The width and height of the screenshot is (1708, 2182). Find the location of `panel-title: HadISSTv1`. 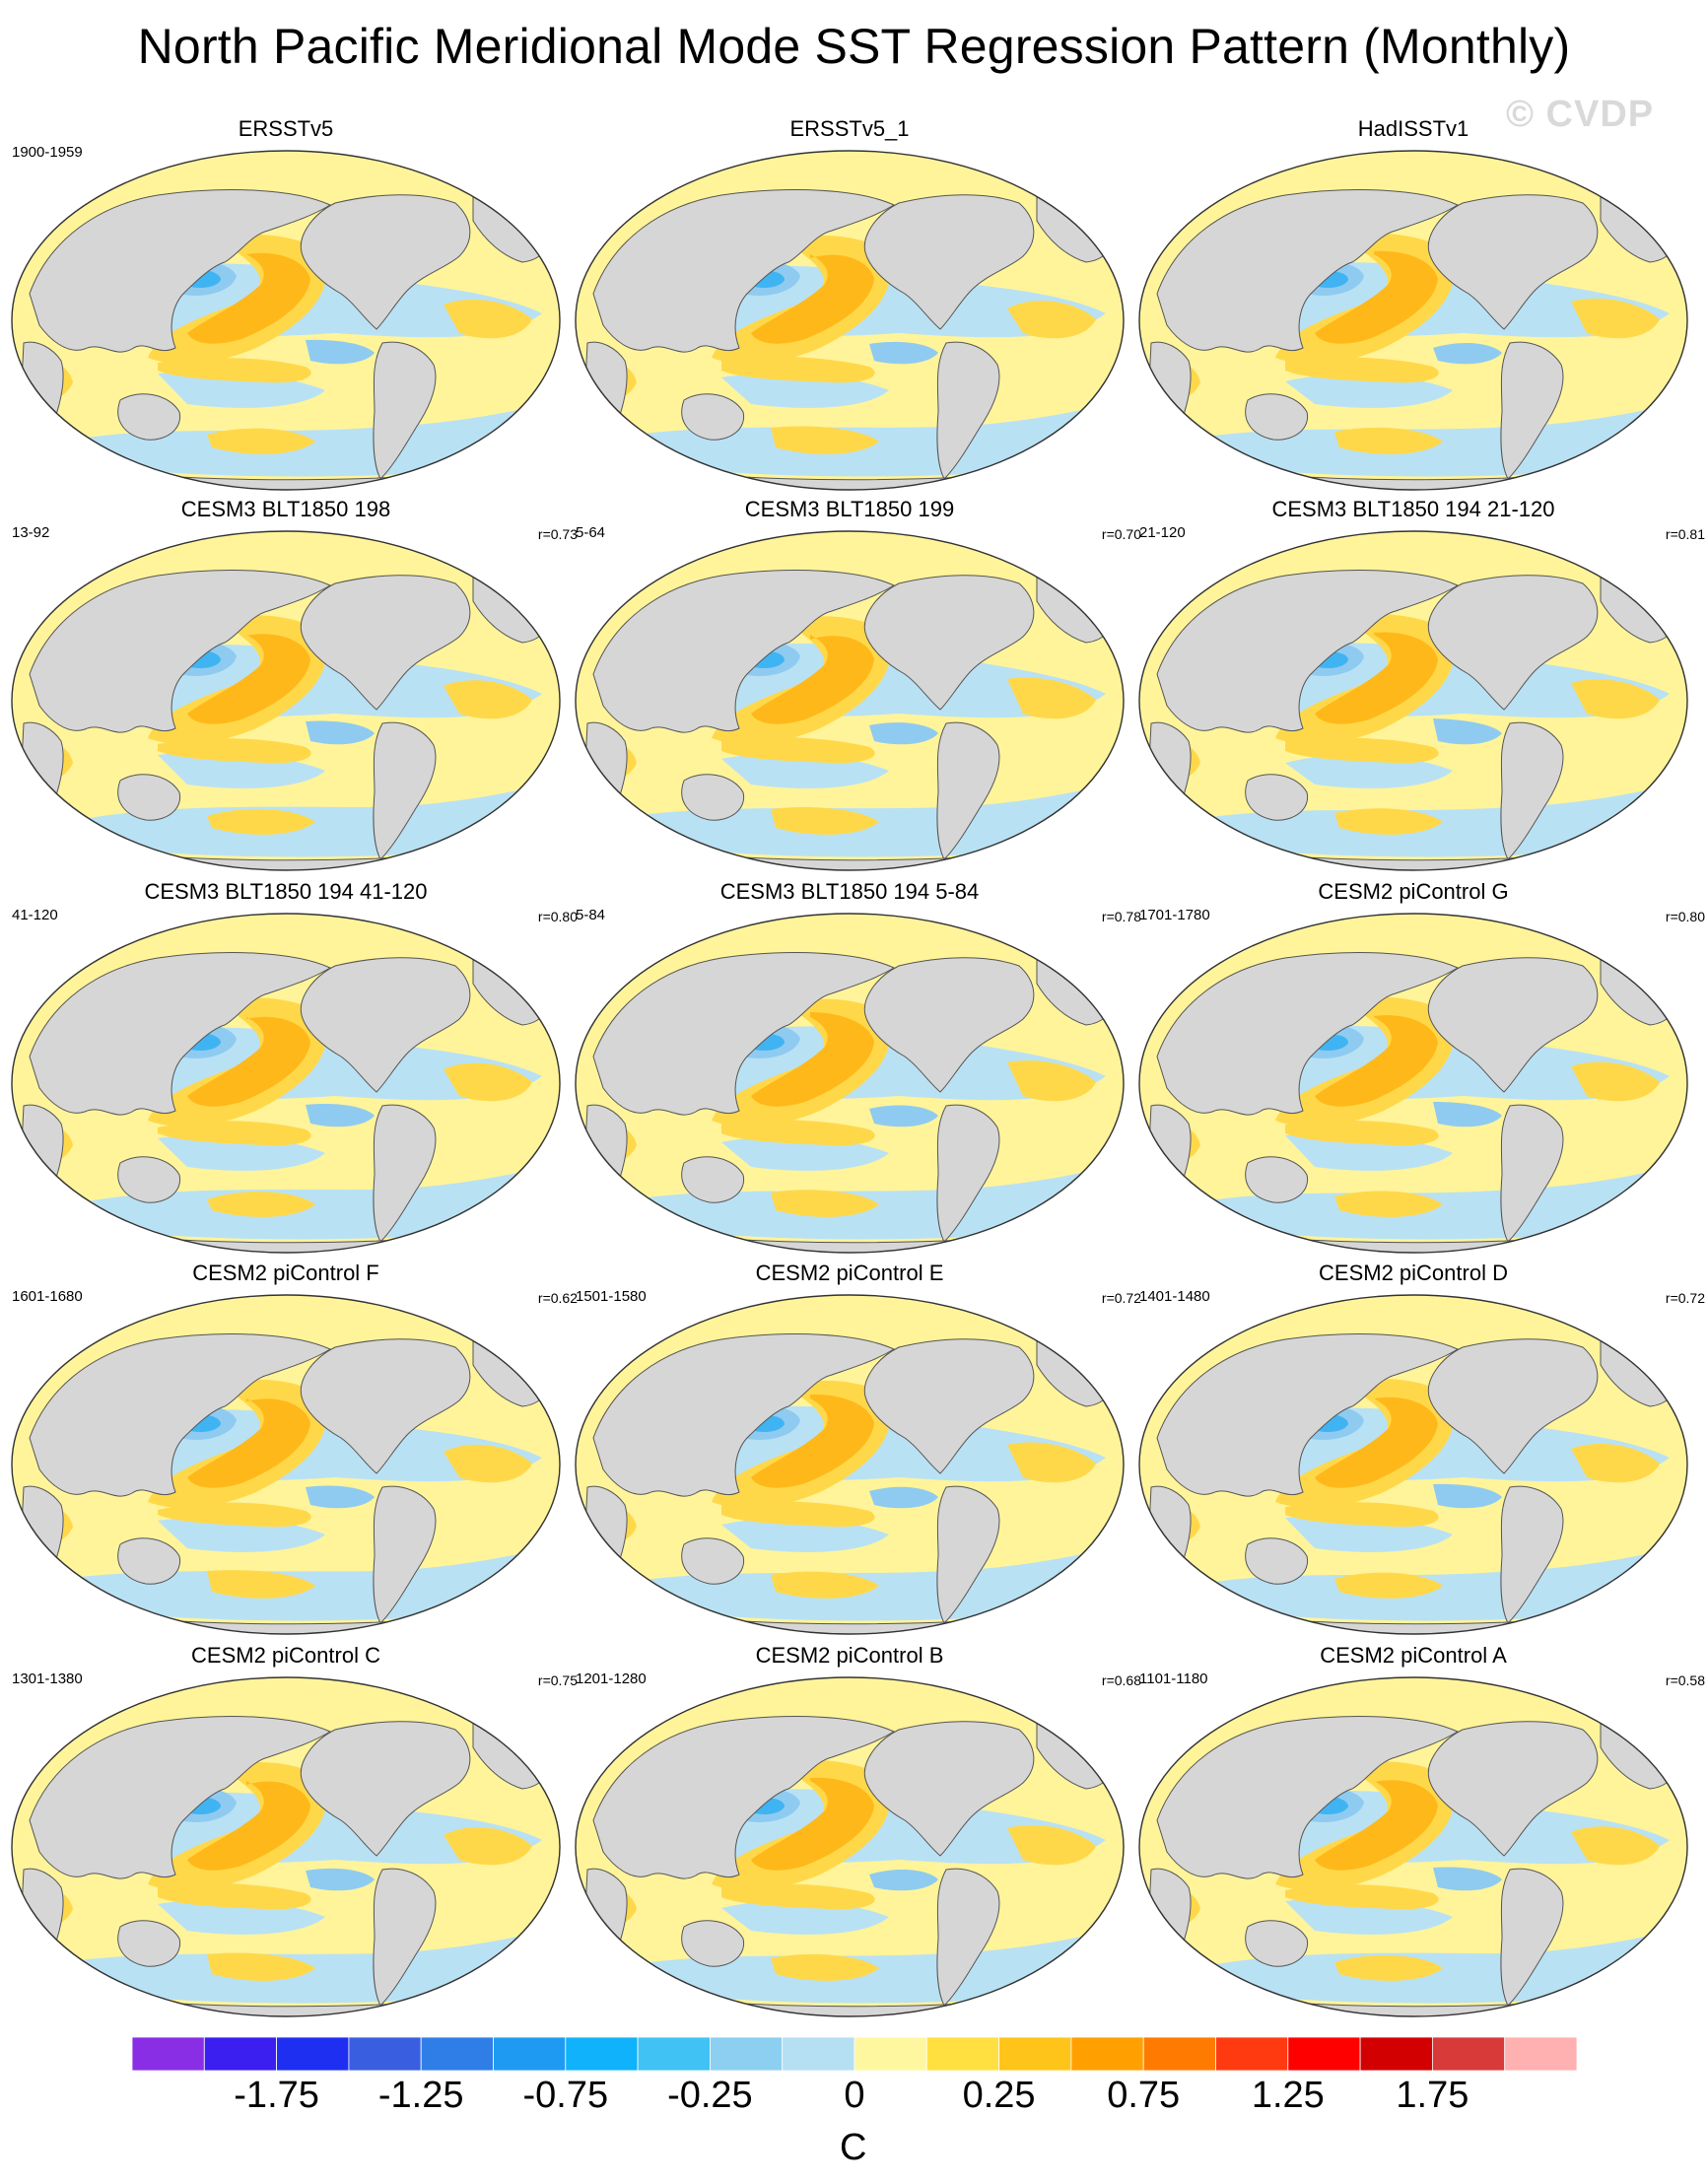

panel-title: HadISSTv1 is located at coordinates (1413, 128).